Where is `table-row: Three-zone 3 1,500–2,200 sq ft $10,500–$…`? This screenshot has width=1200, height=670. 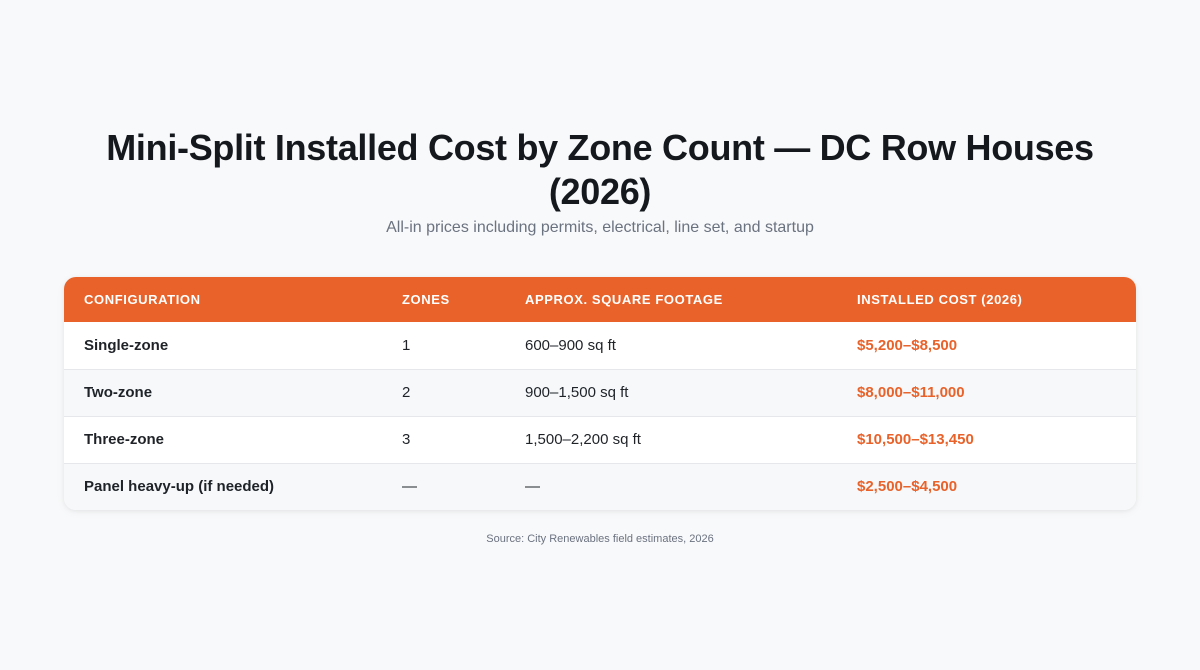
table-row: Three-zone 3 1,500–2,200 sq ft $10,500–$… is located at coordinates (600, 439).